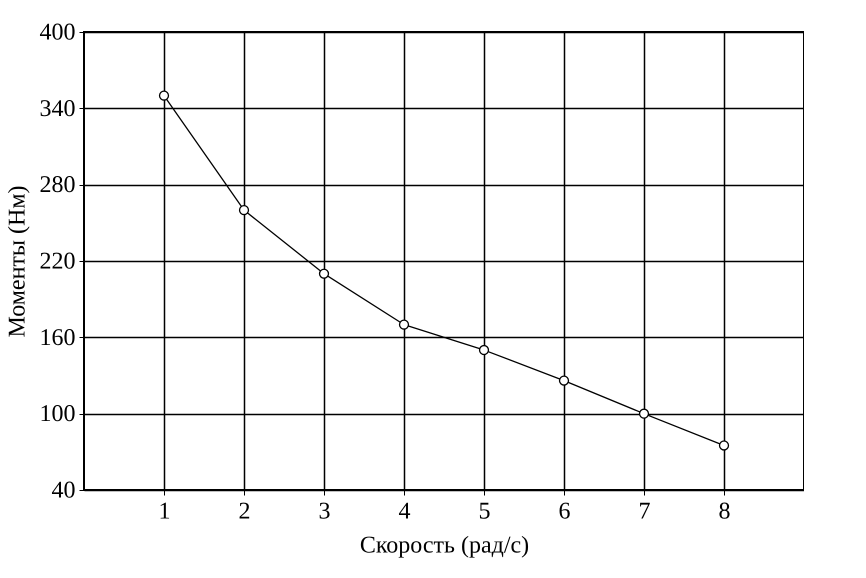  I want to click on y-tick-label: 280, so click(58, 185).